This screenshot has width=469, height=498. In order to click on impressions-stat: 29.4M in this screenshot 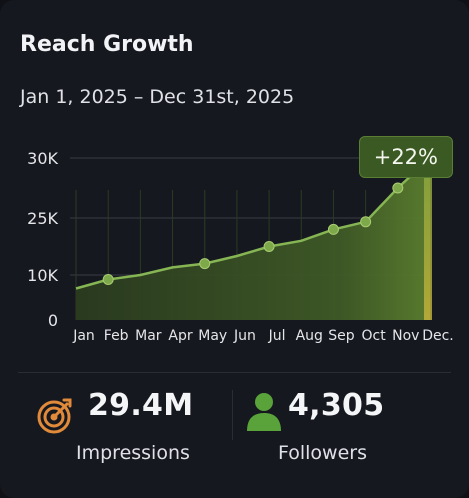, I will do `click(140, 405)`.